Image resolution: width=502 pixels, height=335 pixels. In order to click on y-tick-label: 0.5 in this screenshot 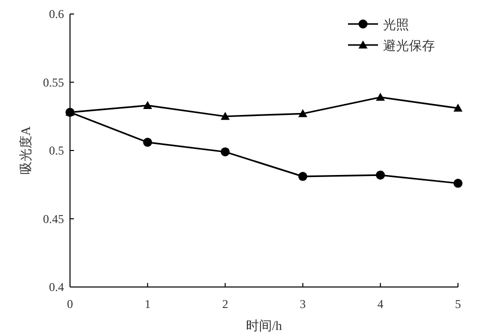, I will do `click(56, 151)`.